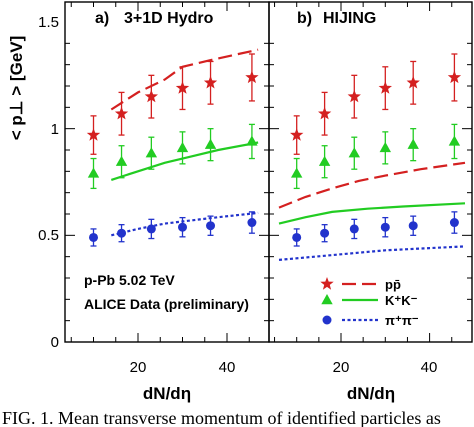 Image resolution: width=474 pixels, height=427 pixels. Describe the element at coordinates (304, 18) in the screenshot. I see `panel-b-label: b)` at that location.